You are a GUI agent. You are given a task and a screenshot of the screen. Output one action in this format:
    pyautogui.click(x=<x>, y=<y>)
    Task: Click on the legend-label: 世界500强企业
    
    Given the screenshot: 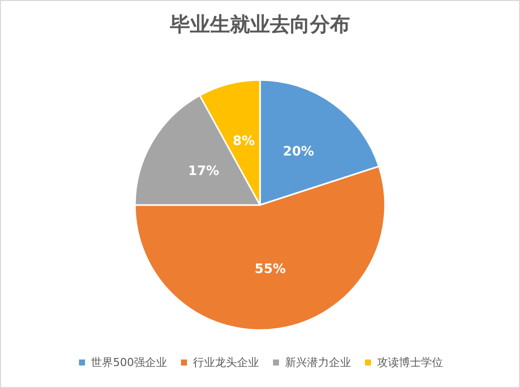 What is the action you would take?
    pyautogui.click(x=129, y=362)
    